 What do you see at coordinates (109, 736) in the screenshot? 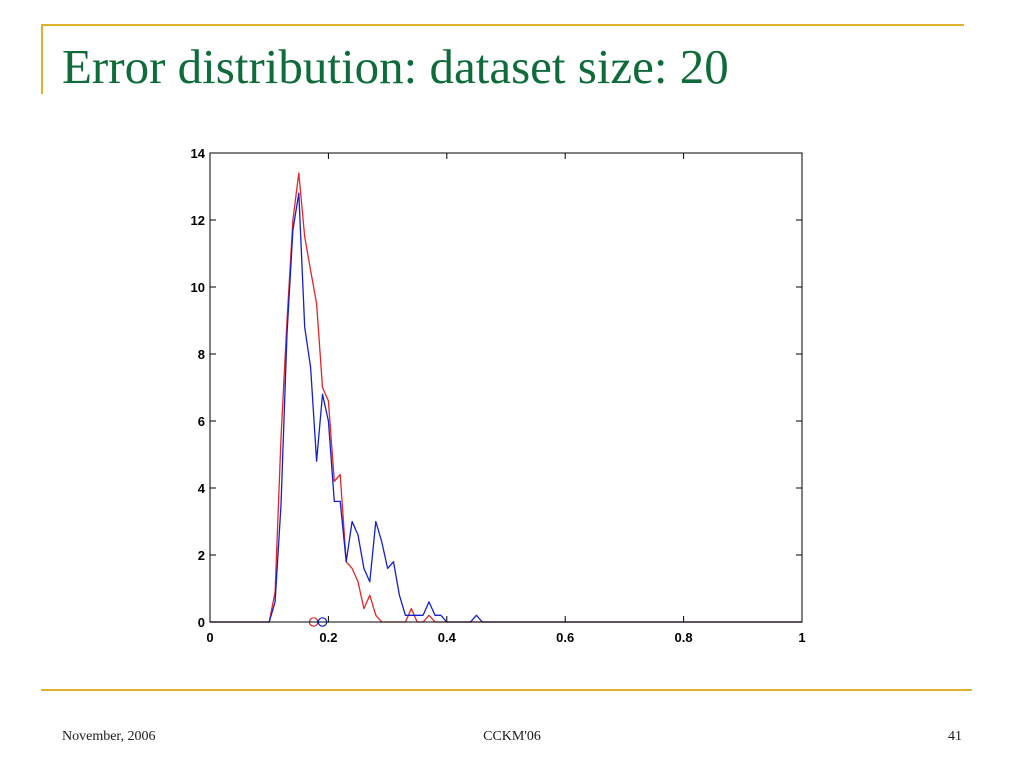
I see `footer-date: November, 2006` at bounding box center [109, 736].